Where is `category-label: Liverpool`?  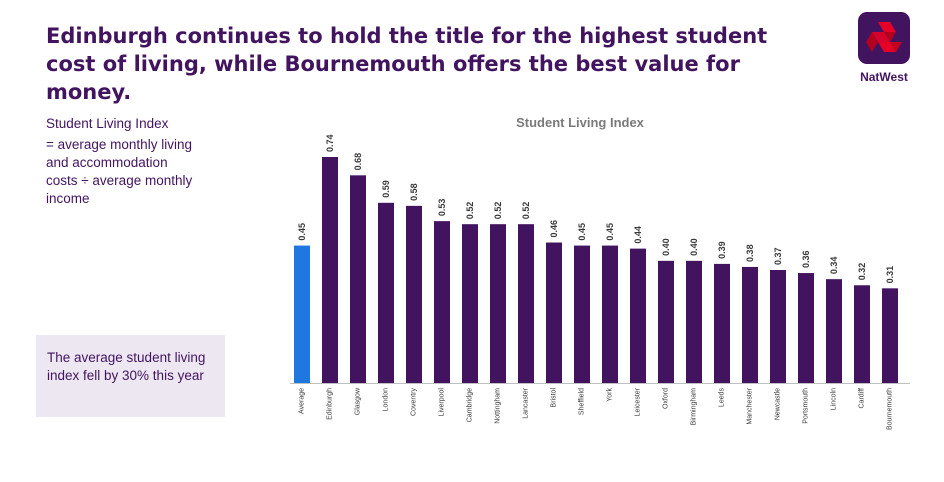 category-label: Liverpool is located at coordinates (442, 402).